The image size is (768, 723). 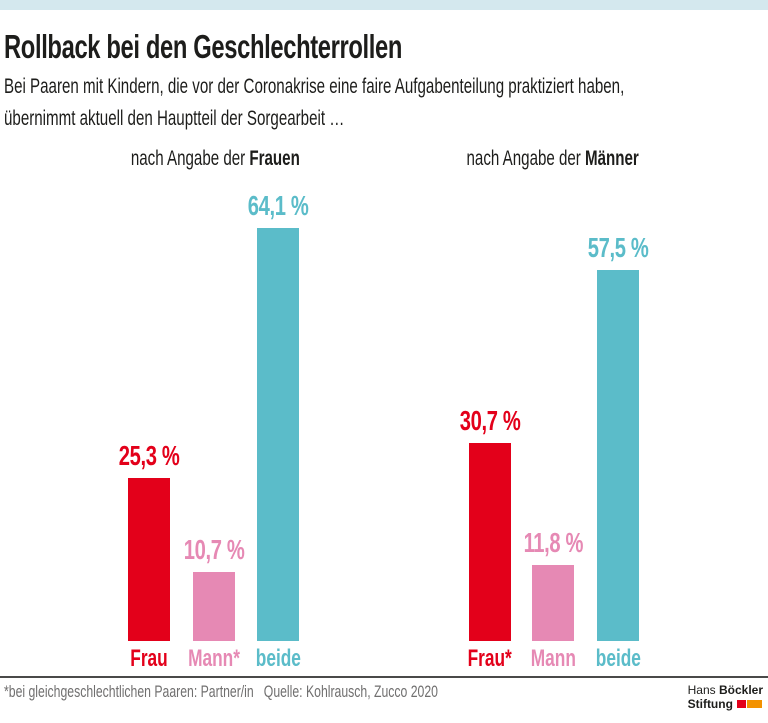 I want to click on bar-männer-Mann, so click(x=553, y=603).